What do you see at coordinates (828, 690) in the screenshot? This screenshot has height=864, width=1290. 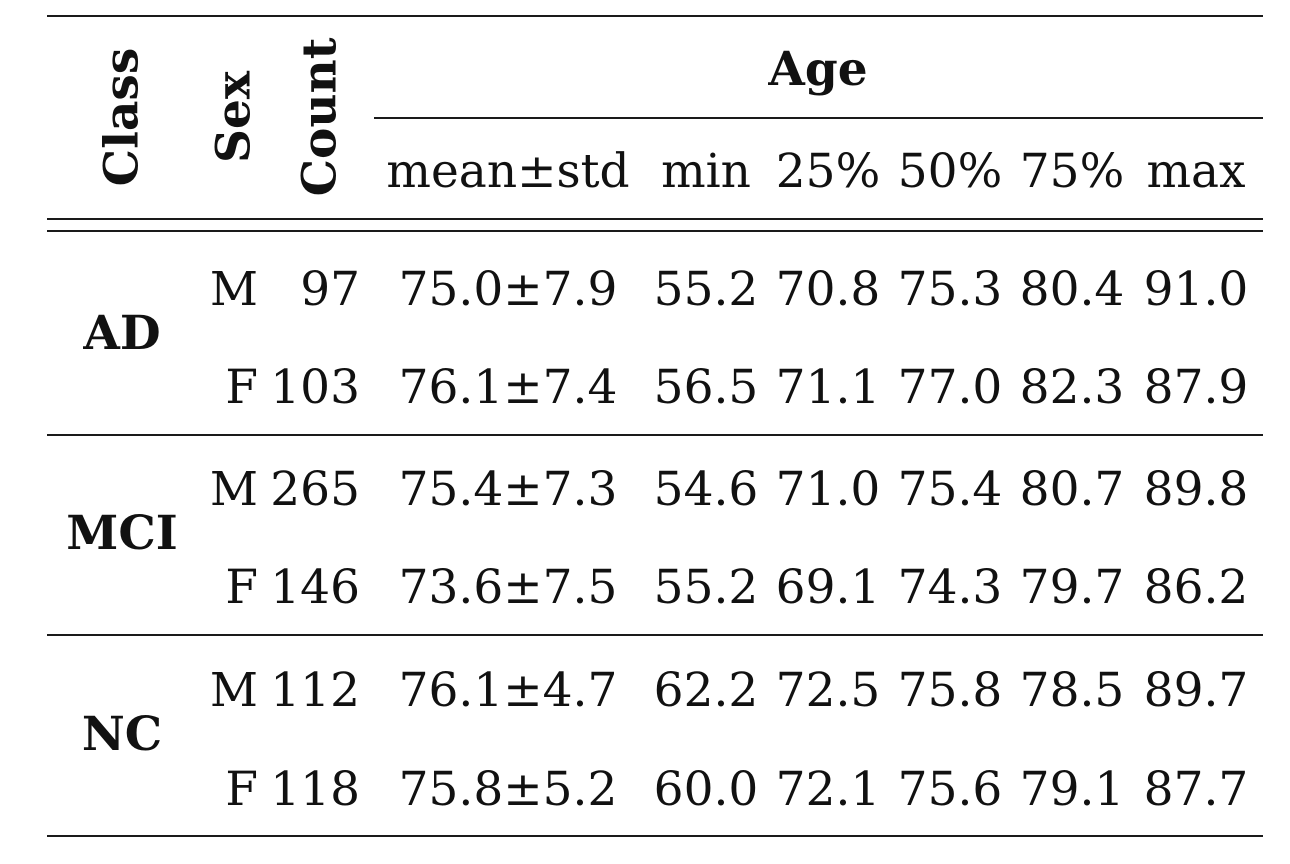 I see `p25-cell: 72.5` at bounding box center [828, 690].